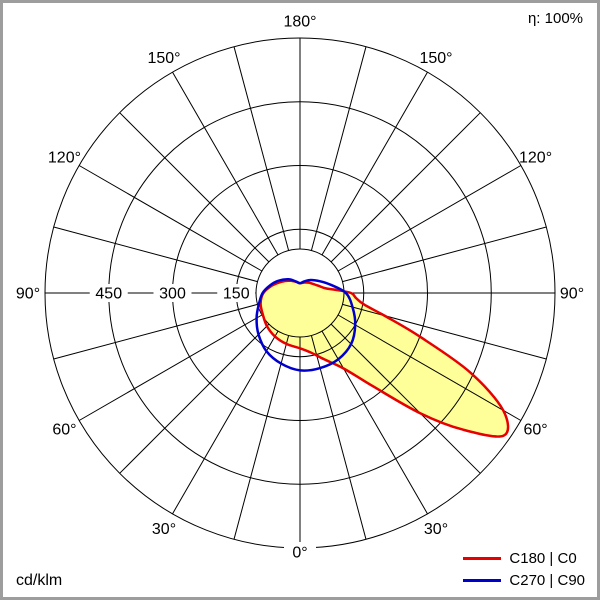 The image size is (600, 600). I want to click on efficiency-label: η: 100%, so click(555, 18).